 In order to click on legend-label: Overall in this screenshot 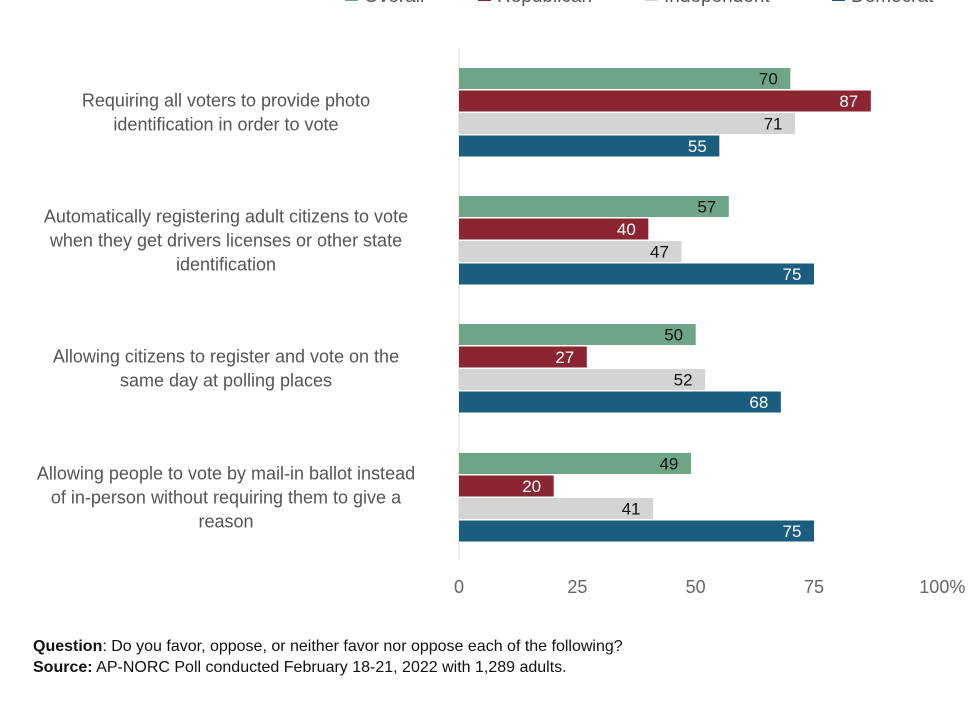, I will do `click(394, 3)`.